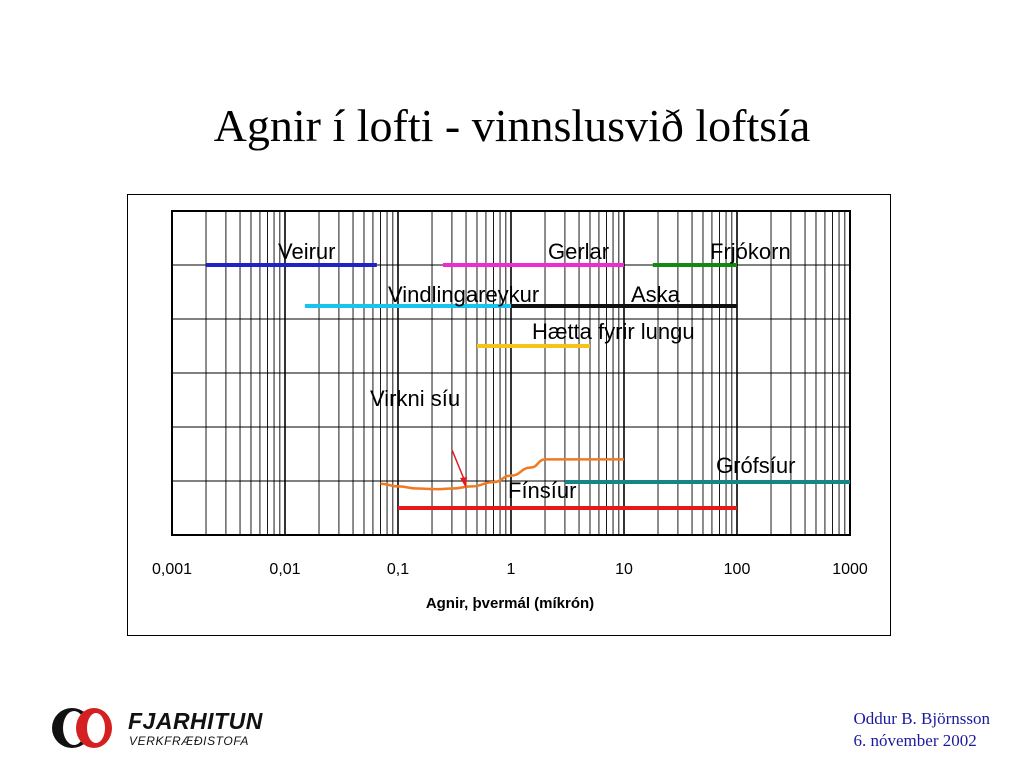 Image resolution: width=1024 pixels, height=768 pixels. Describe the element at coordinates (82, 728) in the screenshot. I see `logo-mark-icon` at that location.